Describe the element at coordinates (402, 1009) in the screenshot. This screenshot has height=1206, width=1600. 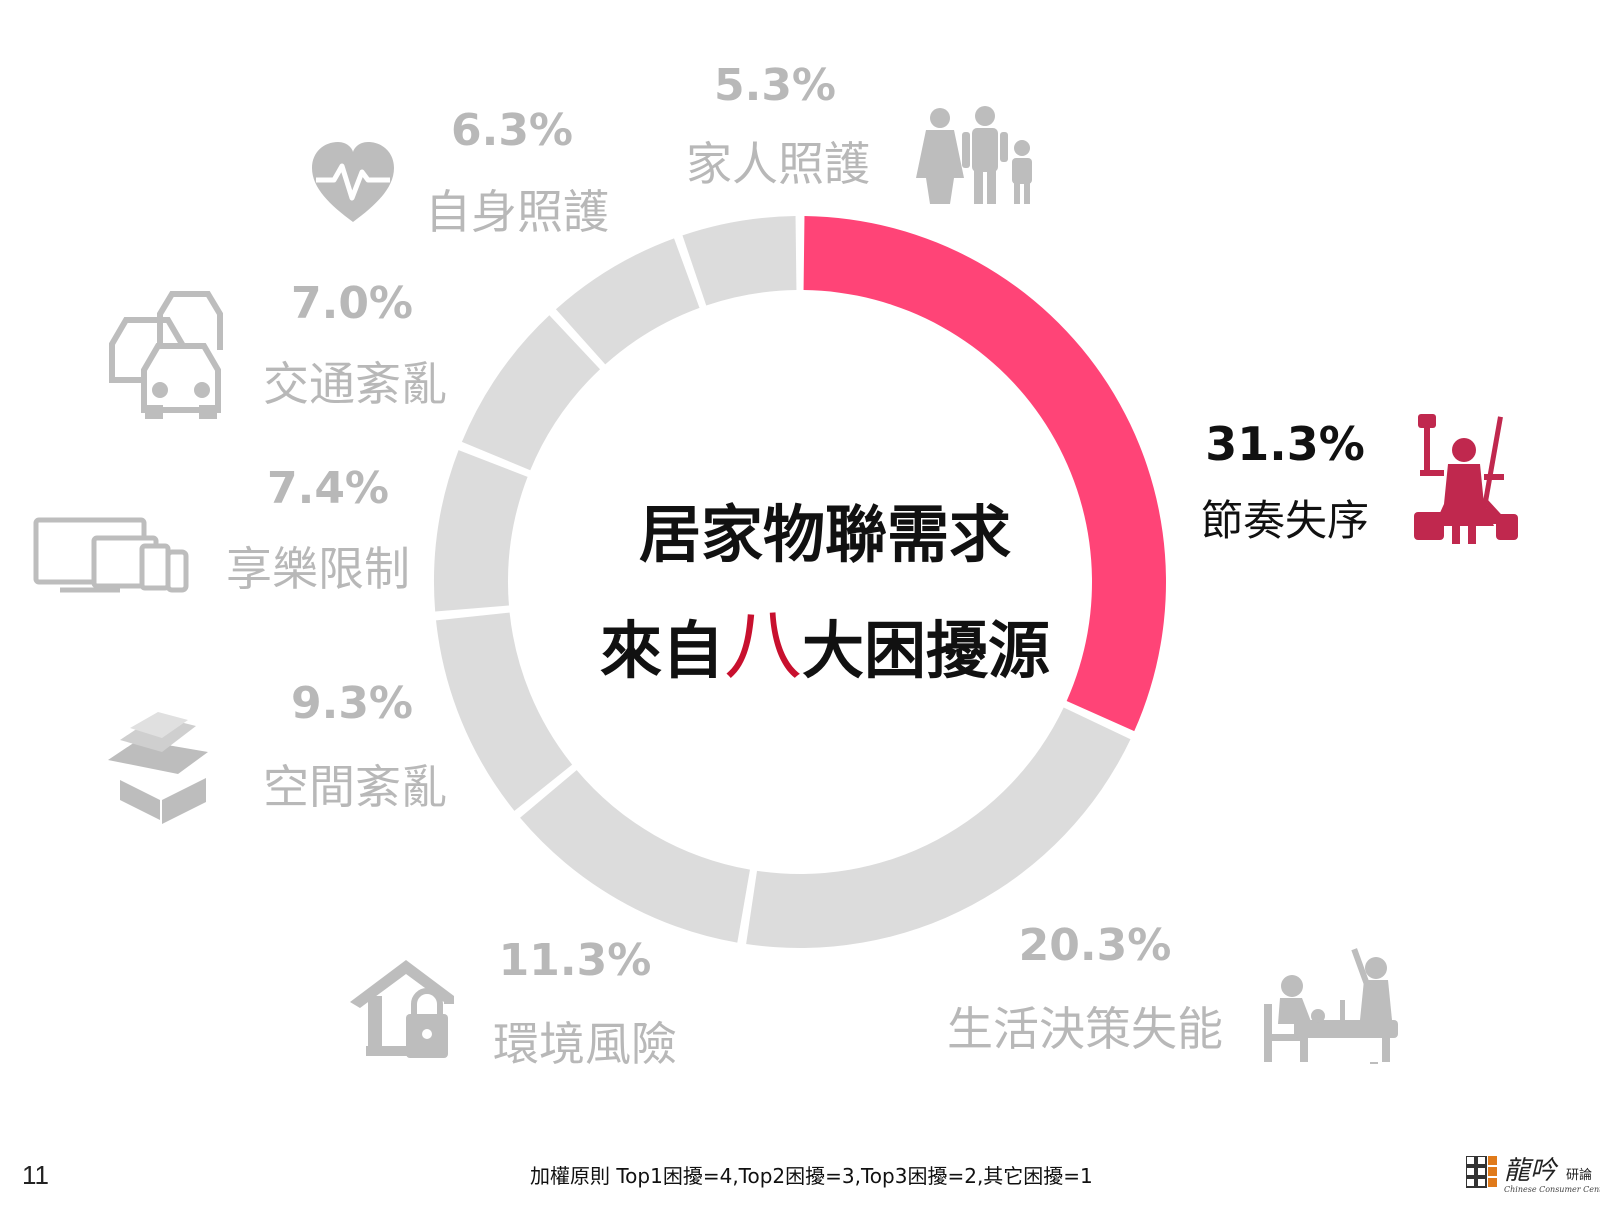
I see `house-lock-icon` at that location.